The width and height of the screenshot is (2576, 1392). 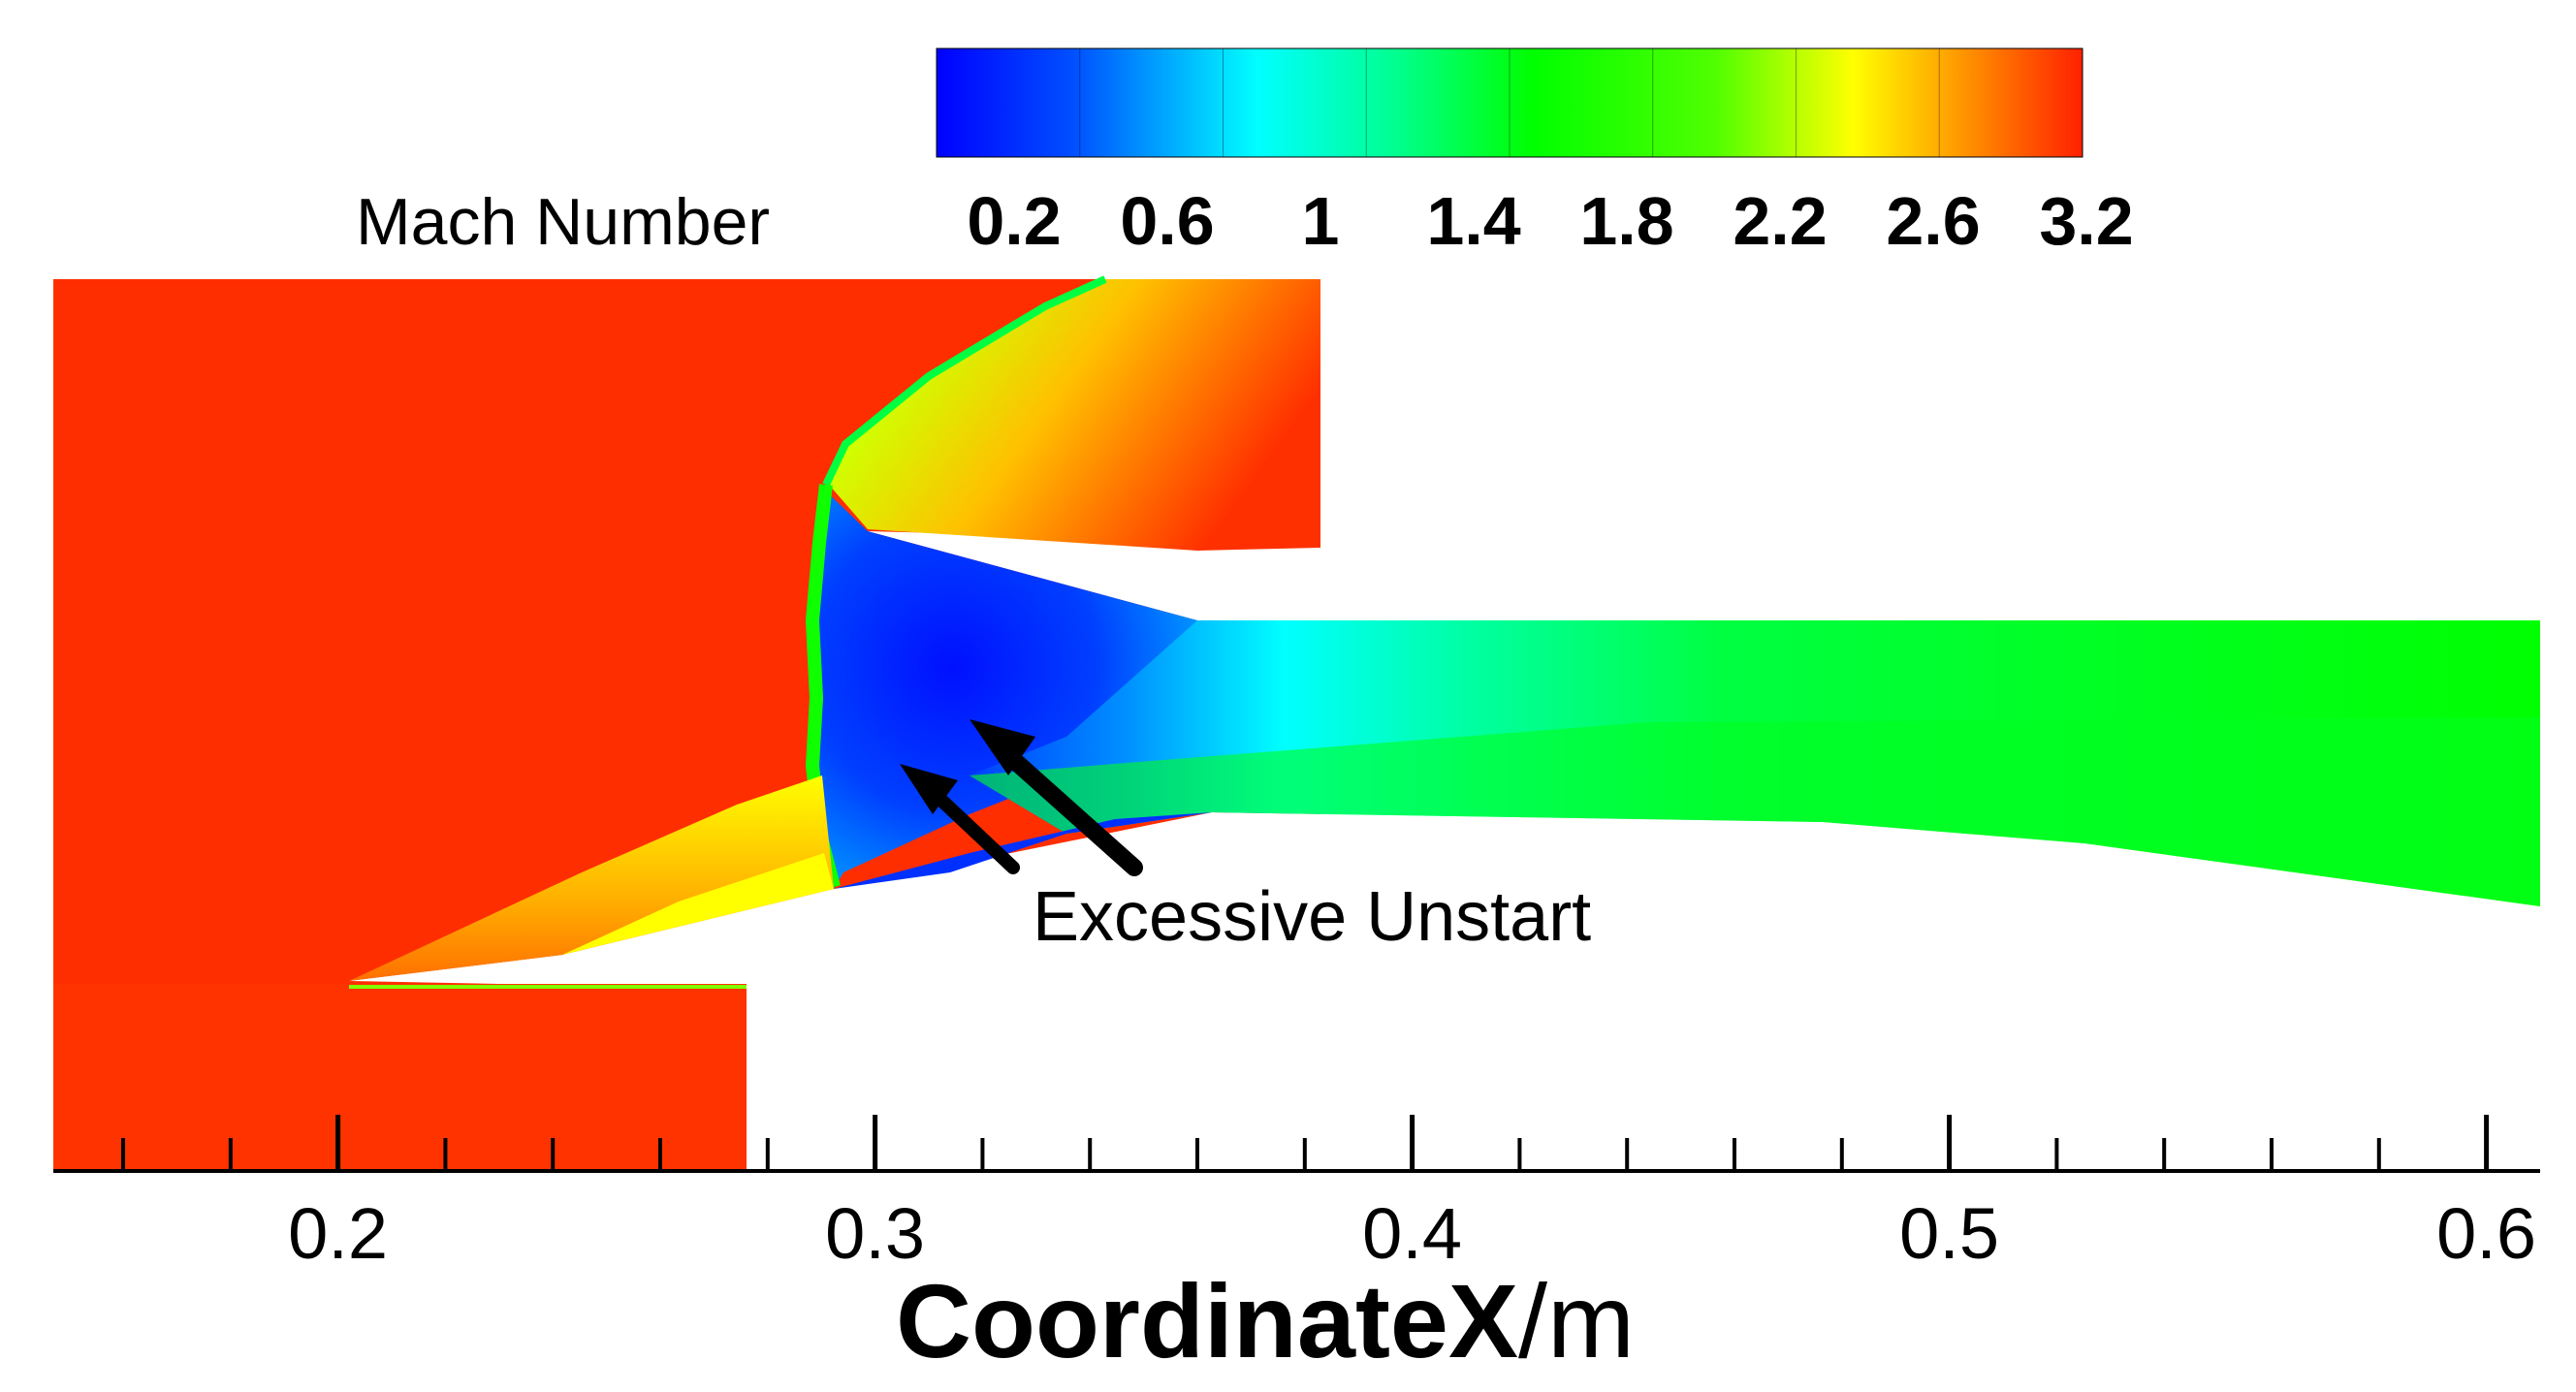 What do you see at coordinates (1412, 1233) in the screenshot?
I see `x-tick-label: 0.4` at bounding box center [1412, 1233].